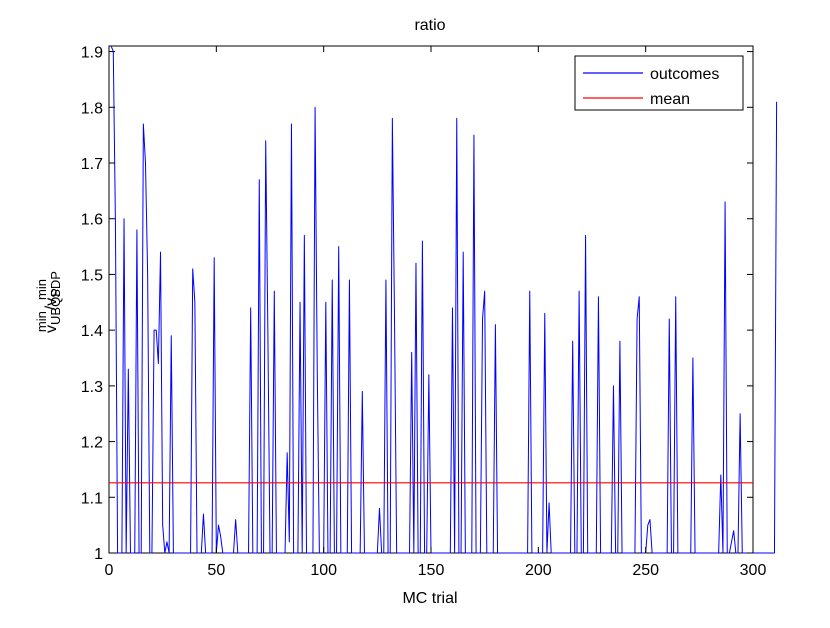 This screenshot has width=830, height=628. I want to click on y-tick-label: 1.3, so click(92, 387).